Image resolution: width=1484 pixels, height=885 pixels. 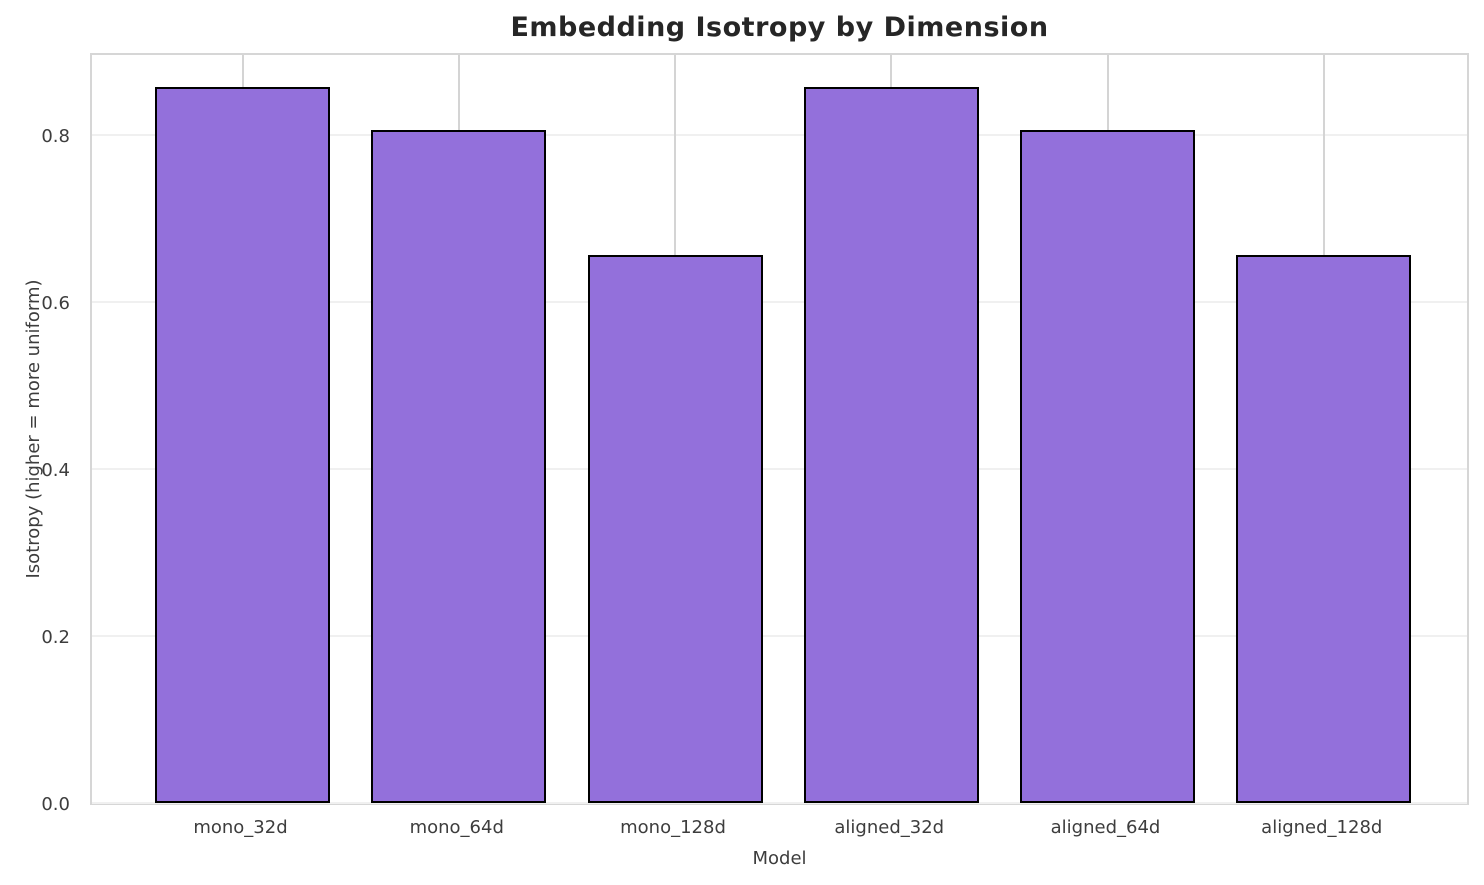 What do you see at coordinates (1105, 827) in the screenshot?
I see `x-tick-label: aligned_64d` at bounding box center [1105, 827].